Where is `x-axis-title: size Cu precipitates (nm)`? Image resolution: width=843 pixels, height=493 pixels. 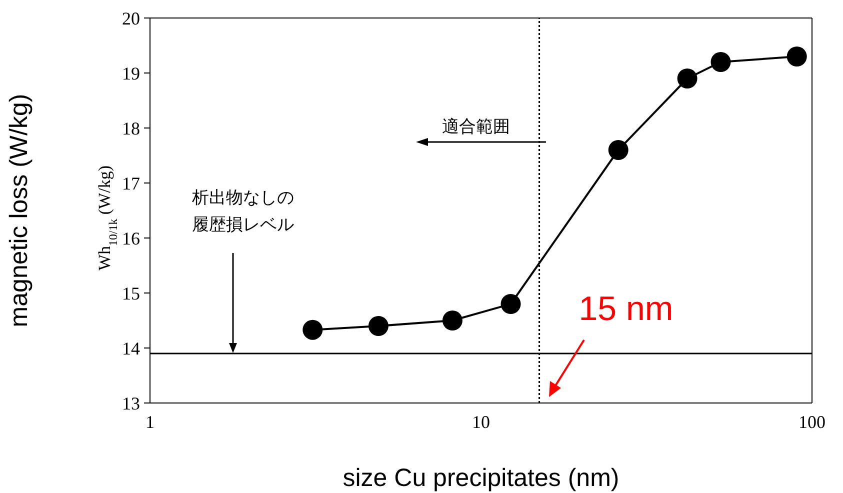
x-axis-title: size Cu precipitates (nm) is located at coordinates (481, 478).